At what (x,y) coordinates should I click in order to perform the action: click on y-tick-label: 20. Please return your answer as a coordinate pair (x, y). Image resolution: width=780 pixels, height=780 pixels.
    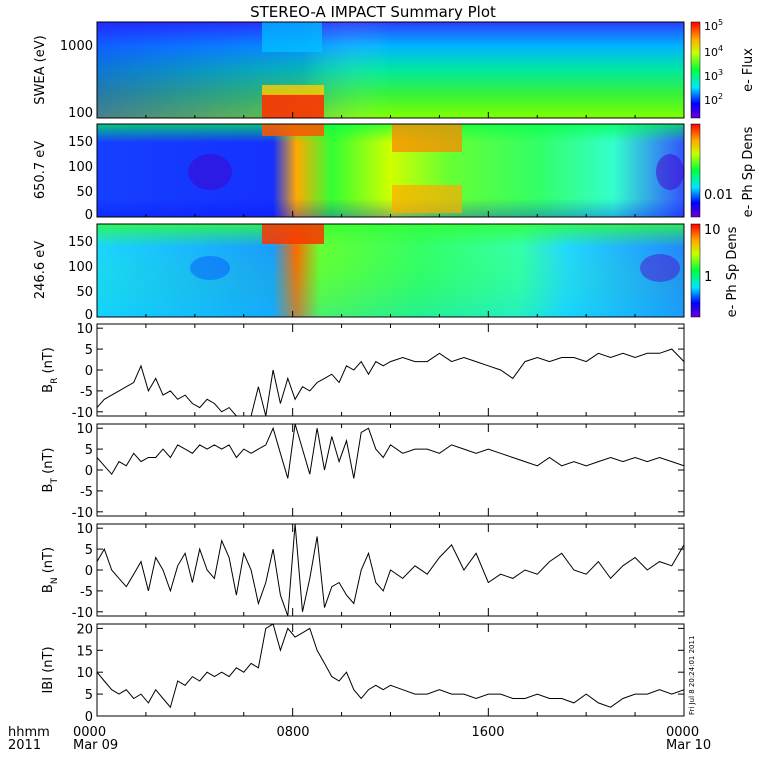
    Looking at the image, I should click on (84, 629).